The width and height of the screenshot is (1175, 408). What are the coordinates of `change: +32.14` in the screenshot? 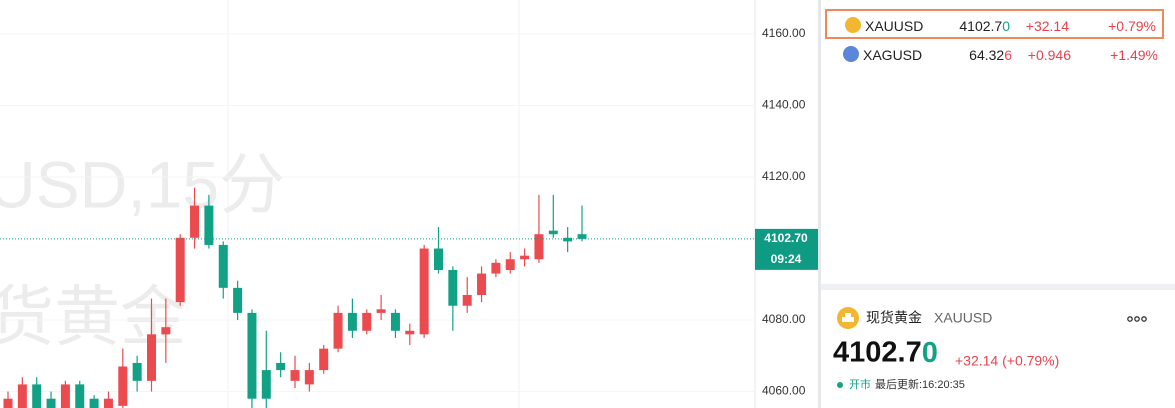 It's located at (1047, 26).